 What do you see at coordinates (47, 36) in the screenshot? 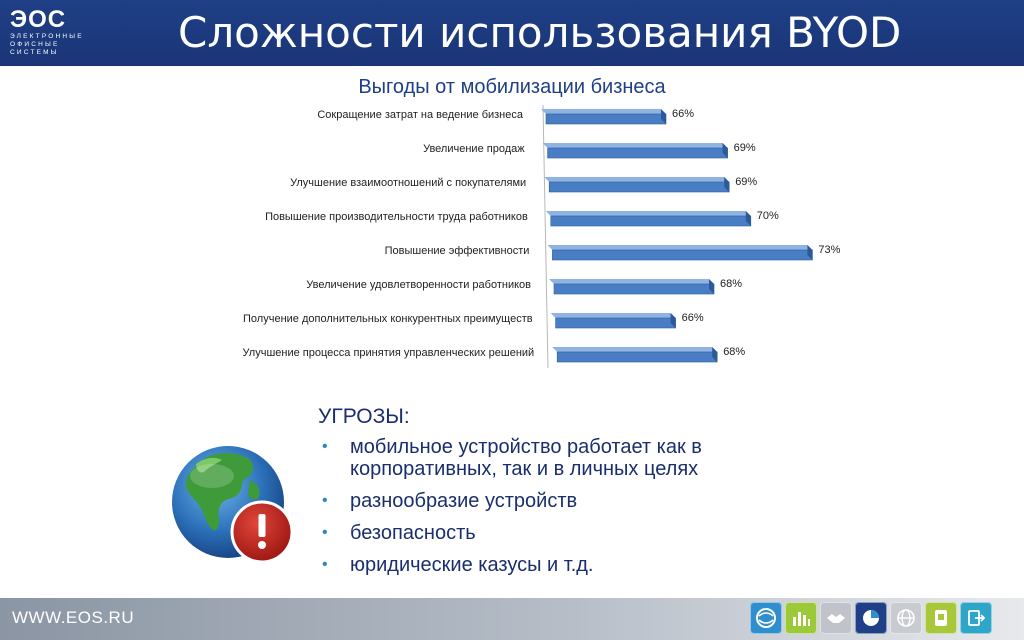
I see `logo-line-1: ЭЛЕКТРОННЫЕ` at bounding box center [47, 36].